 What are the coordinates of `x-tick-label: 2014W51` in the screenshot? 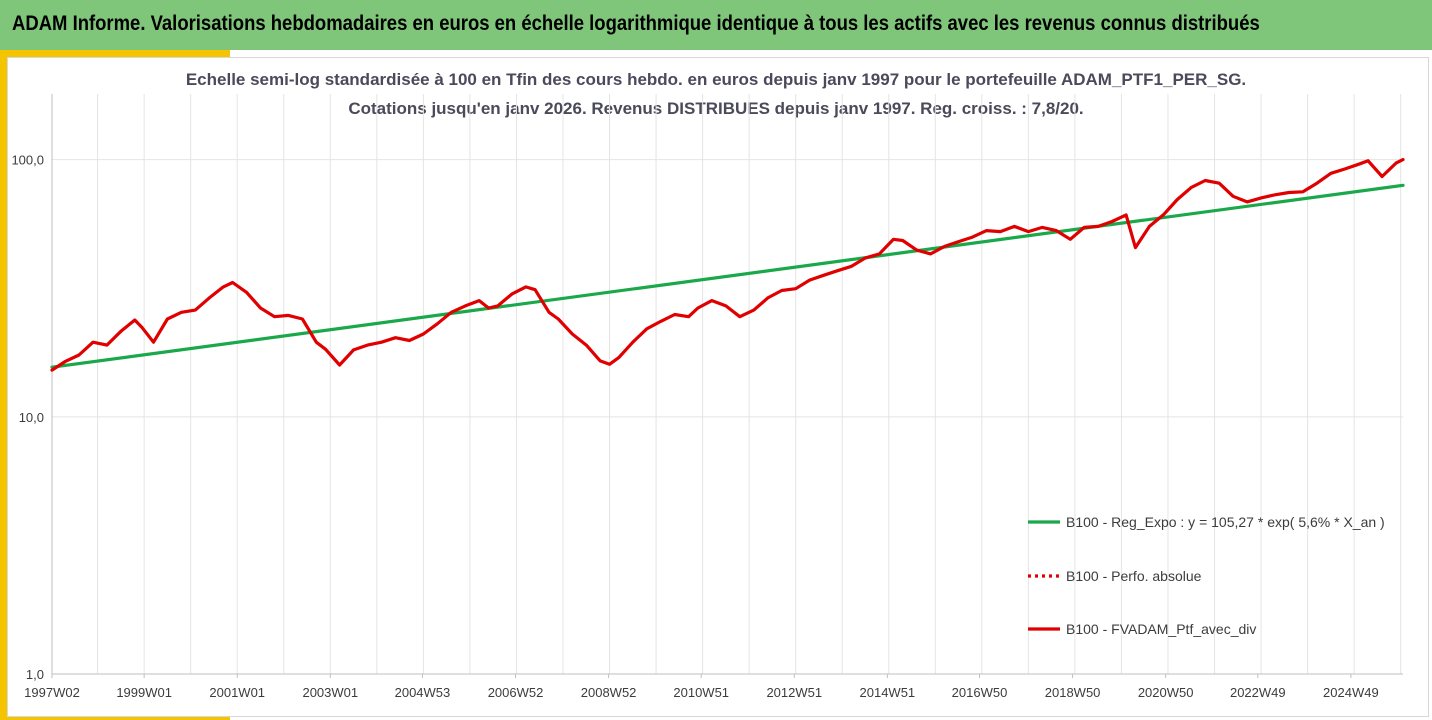 It's located at (888, 692).